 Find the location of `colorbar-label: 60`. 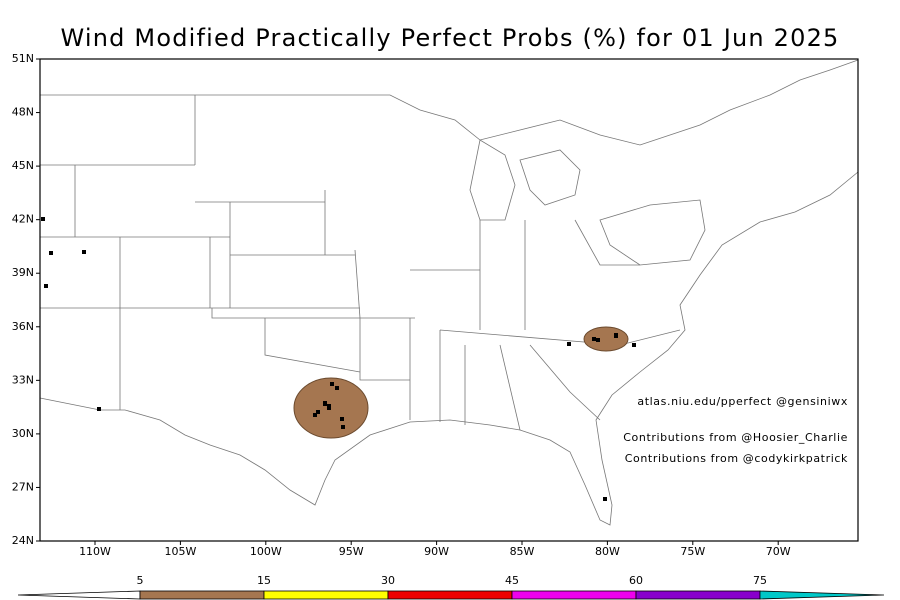

colorbar-label: 60 is located at coordinates (636, 580).